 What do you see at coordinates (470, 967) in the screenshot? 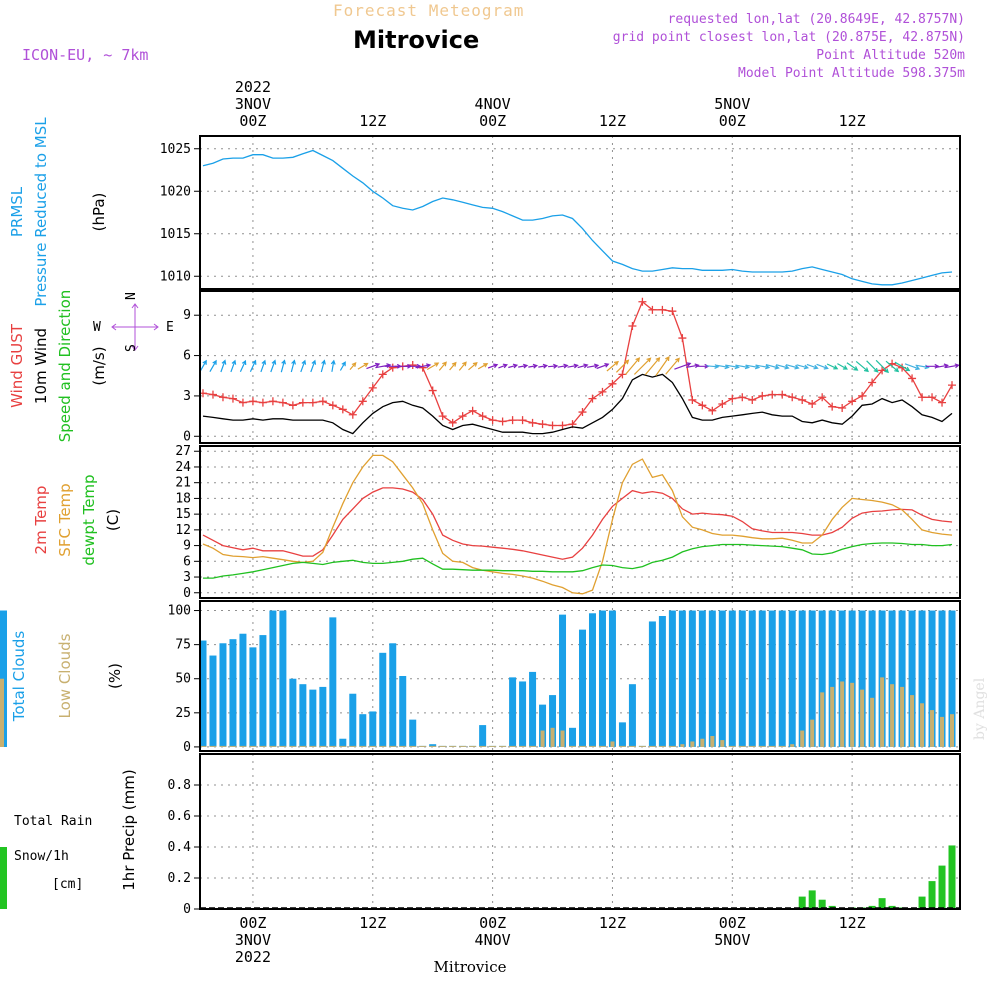
I see `footer-location: Mitrovice` at bounding box center [470, 967].